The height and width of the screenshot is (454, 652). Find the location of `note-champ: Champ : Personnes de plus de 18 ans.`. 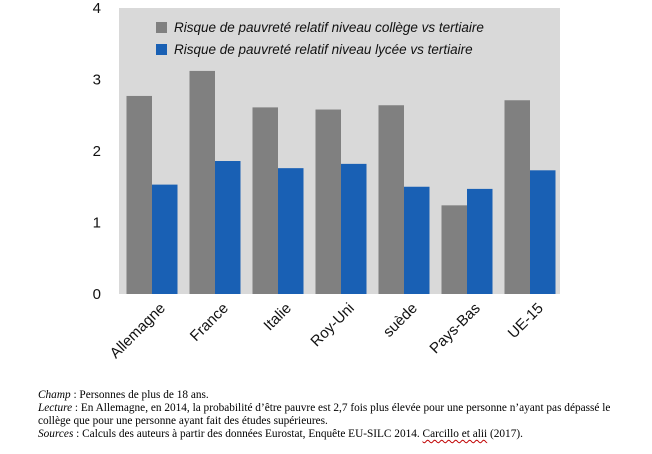

note-champ: Champ : Personnes de plus de 18 ans. is located at coordinates (338, 395).